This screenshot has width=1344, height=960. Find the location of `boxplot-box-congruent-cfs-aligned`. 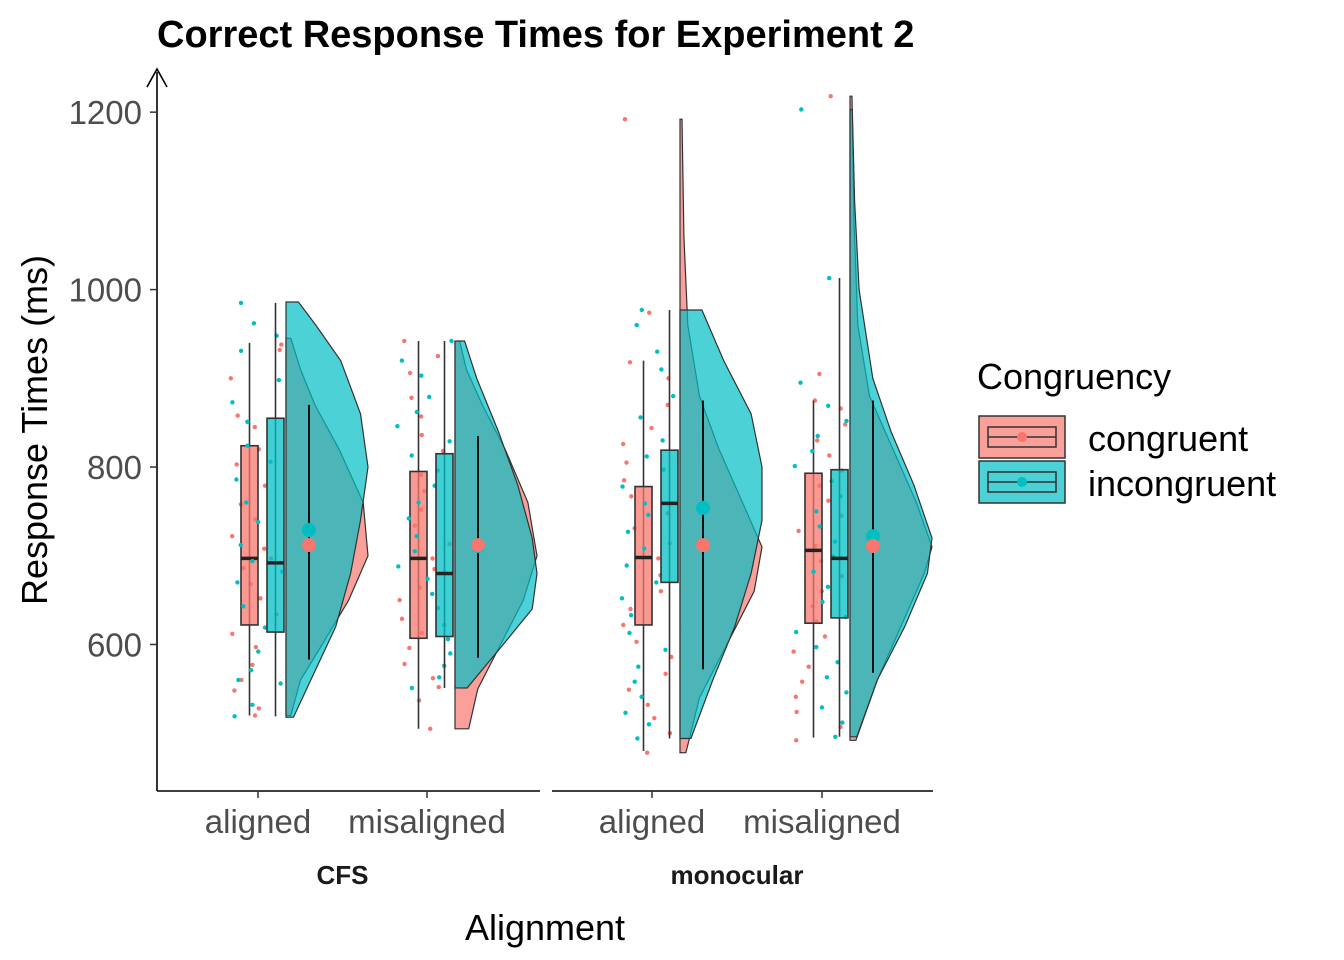

boxplot-box-congruent-cfs-aligned is located at coordinates (249, 535).